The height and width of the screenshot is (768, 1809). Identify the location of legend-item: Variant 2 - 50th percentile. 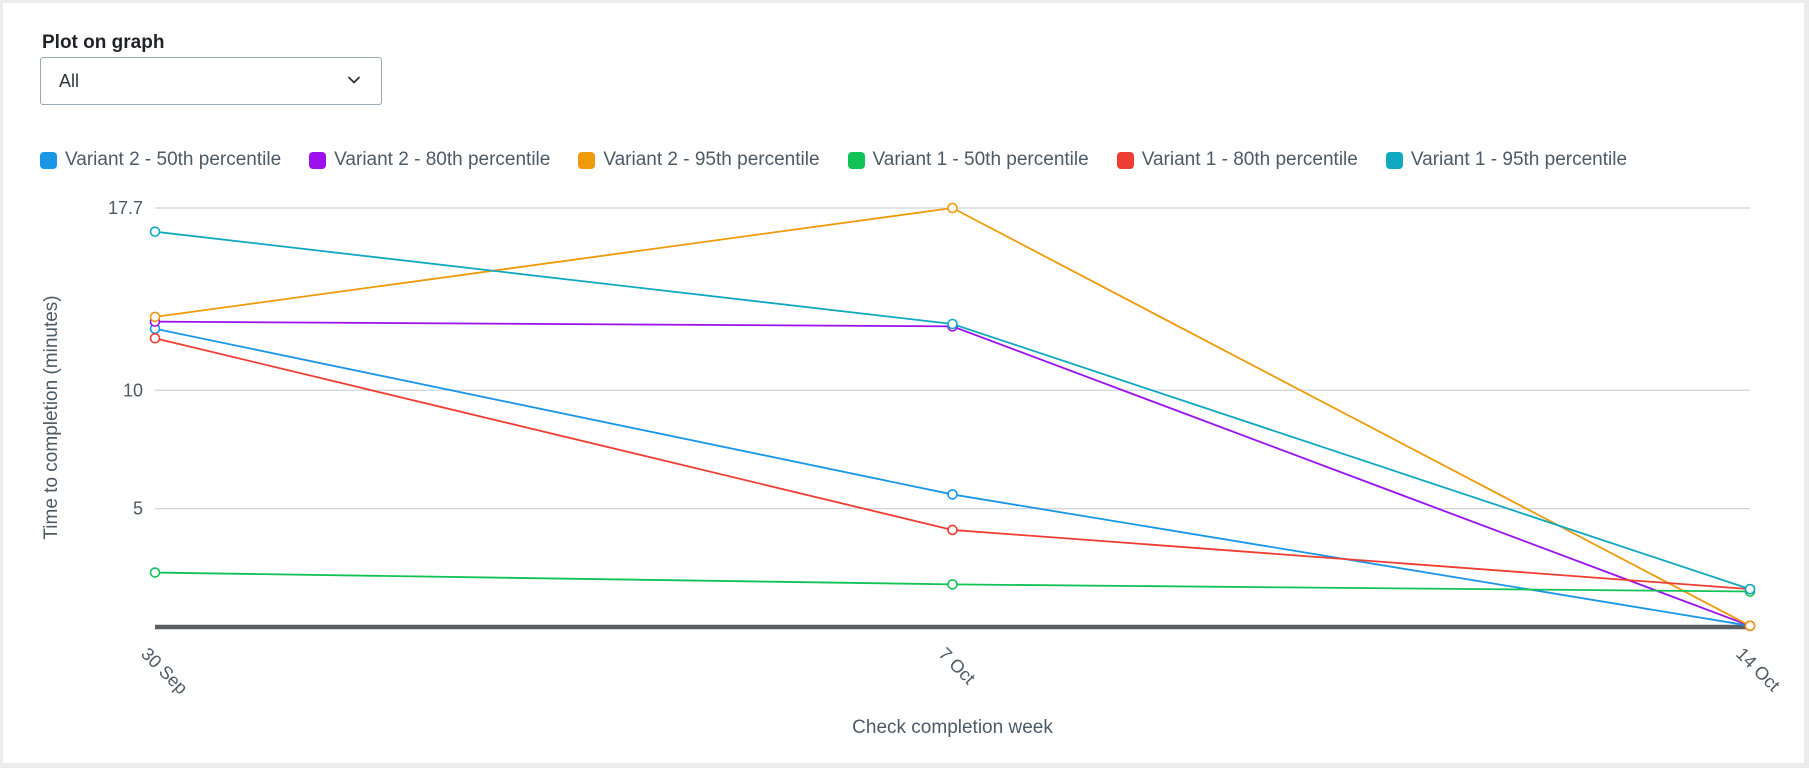
(160, 160).